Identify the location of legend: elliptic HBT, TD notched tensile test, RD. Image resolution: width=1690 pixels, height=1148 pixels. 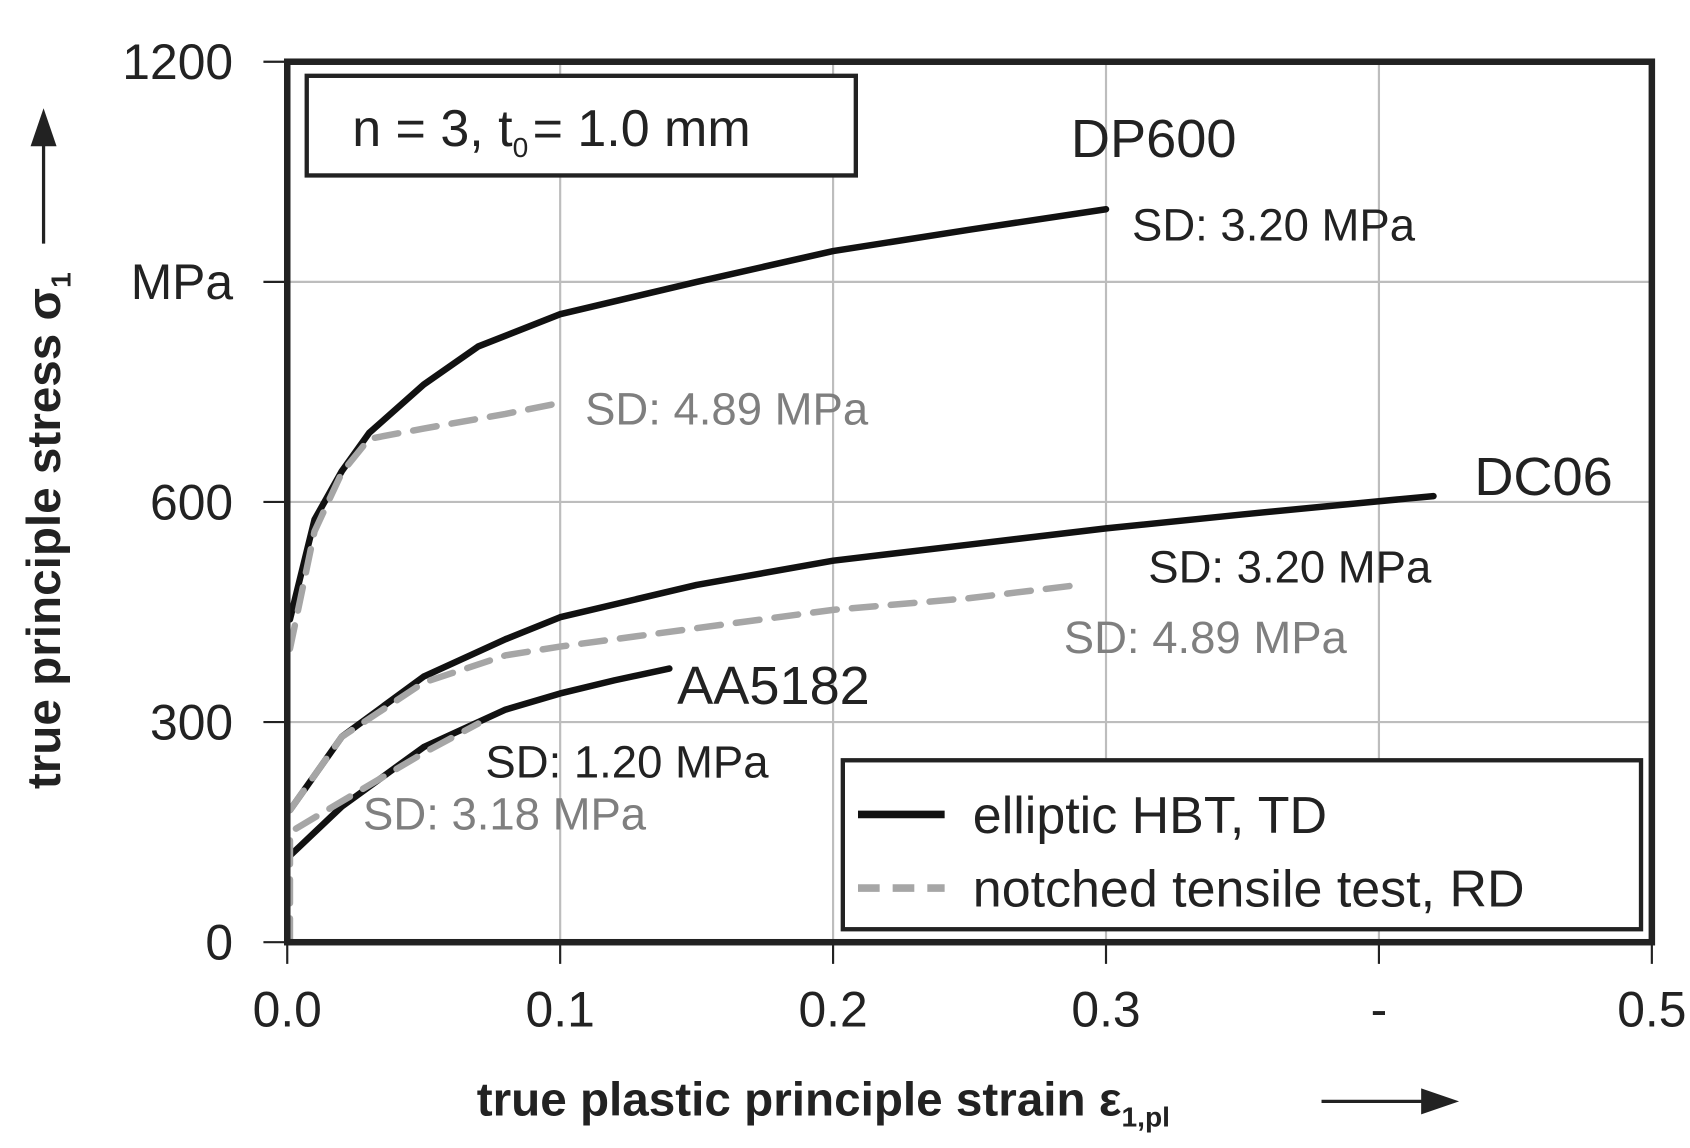
(1242, 845).